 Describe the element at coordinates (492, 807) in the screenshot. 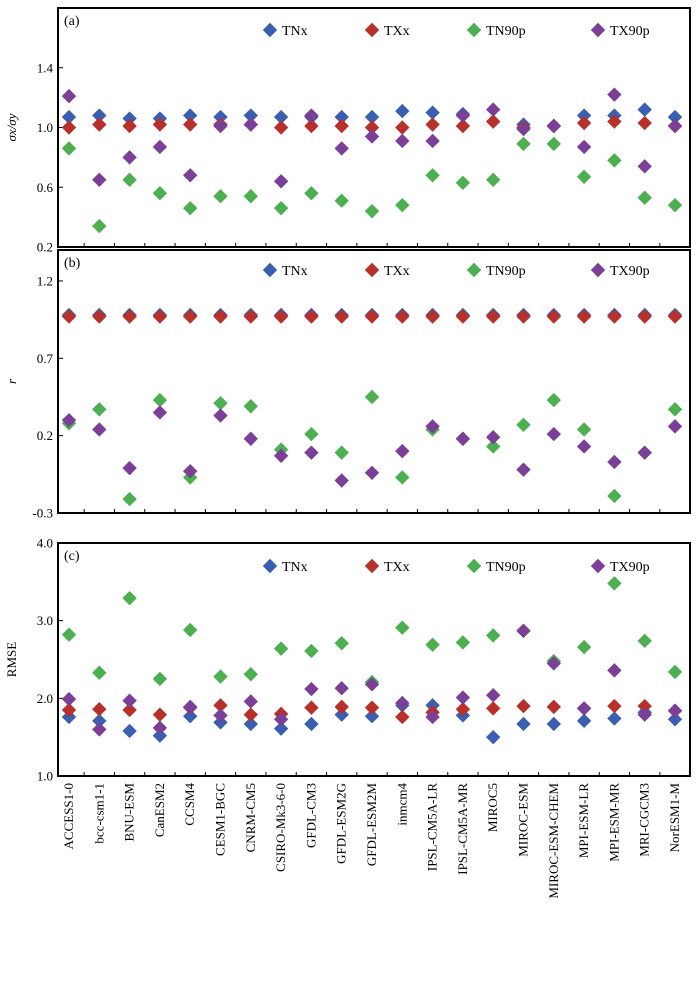

I see `x-tick-label: MIROC5` at that location.